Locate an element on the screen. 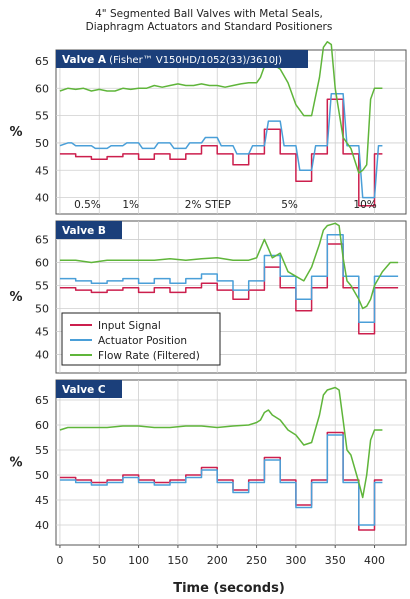  panel-title-name: Valve B is located at coordinates (84, 231).